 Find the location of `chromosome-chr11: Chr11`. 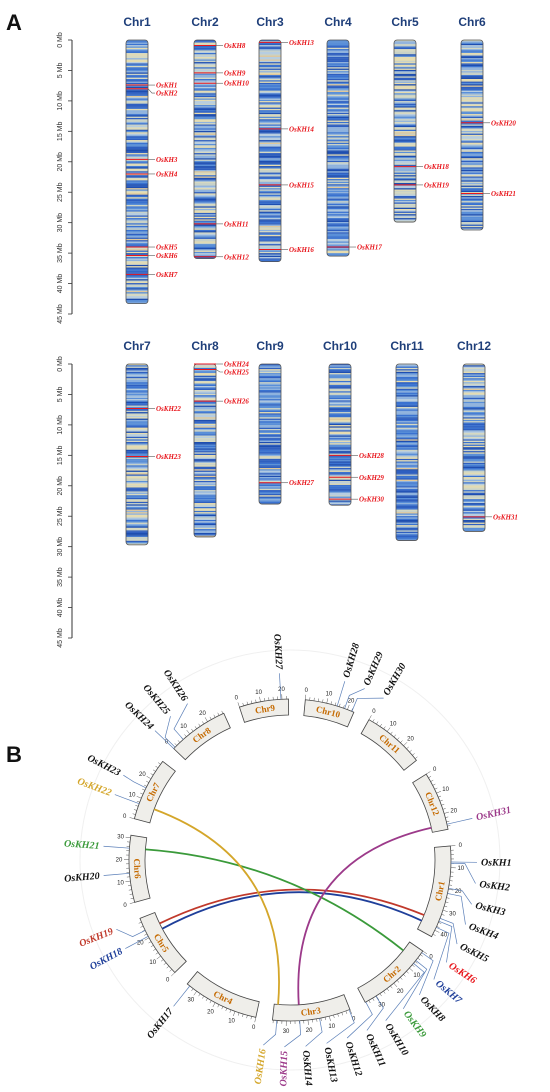

chromosome-chr11: Chr11 is located at coordinates (407, 440).